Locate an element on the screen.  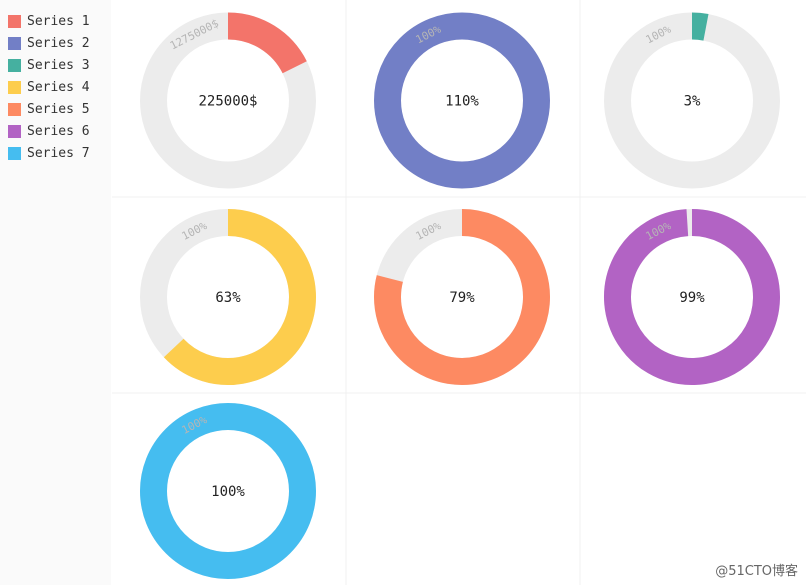
gauge: 100%99% is located at coordinates (692, 297).